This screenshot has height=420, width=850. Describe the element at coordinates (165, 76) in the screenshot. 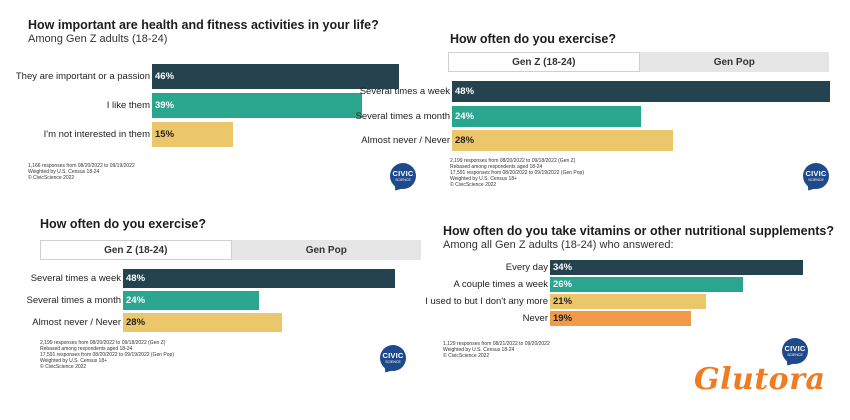

I see `data-label: 46%` at that location.